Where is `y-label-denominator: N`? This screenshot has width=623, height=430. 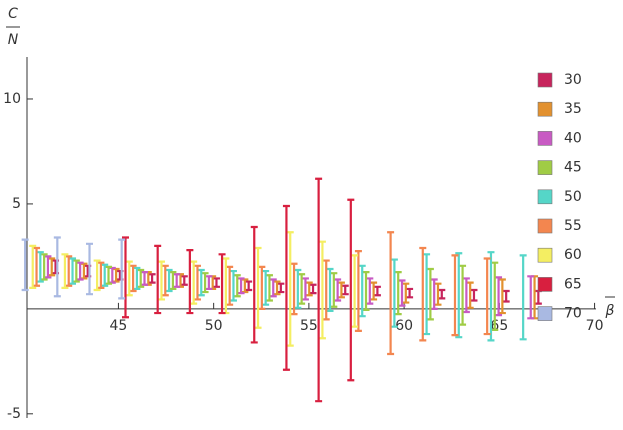 y-label-denominator: N is located at coordinates (13, 40).